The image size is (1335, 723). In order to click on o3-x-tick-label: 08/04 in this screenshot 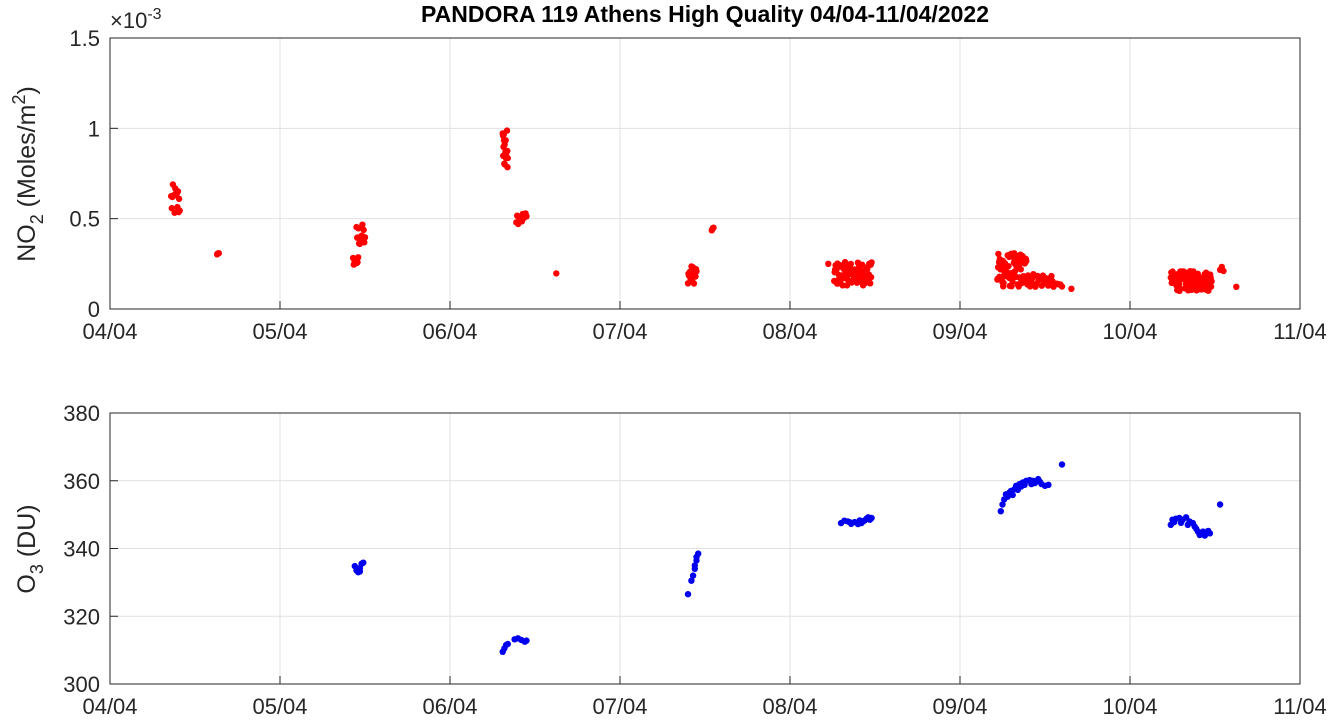, I will do `click(789, 706)`.